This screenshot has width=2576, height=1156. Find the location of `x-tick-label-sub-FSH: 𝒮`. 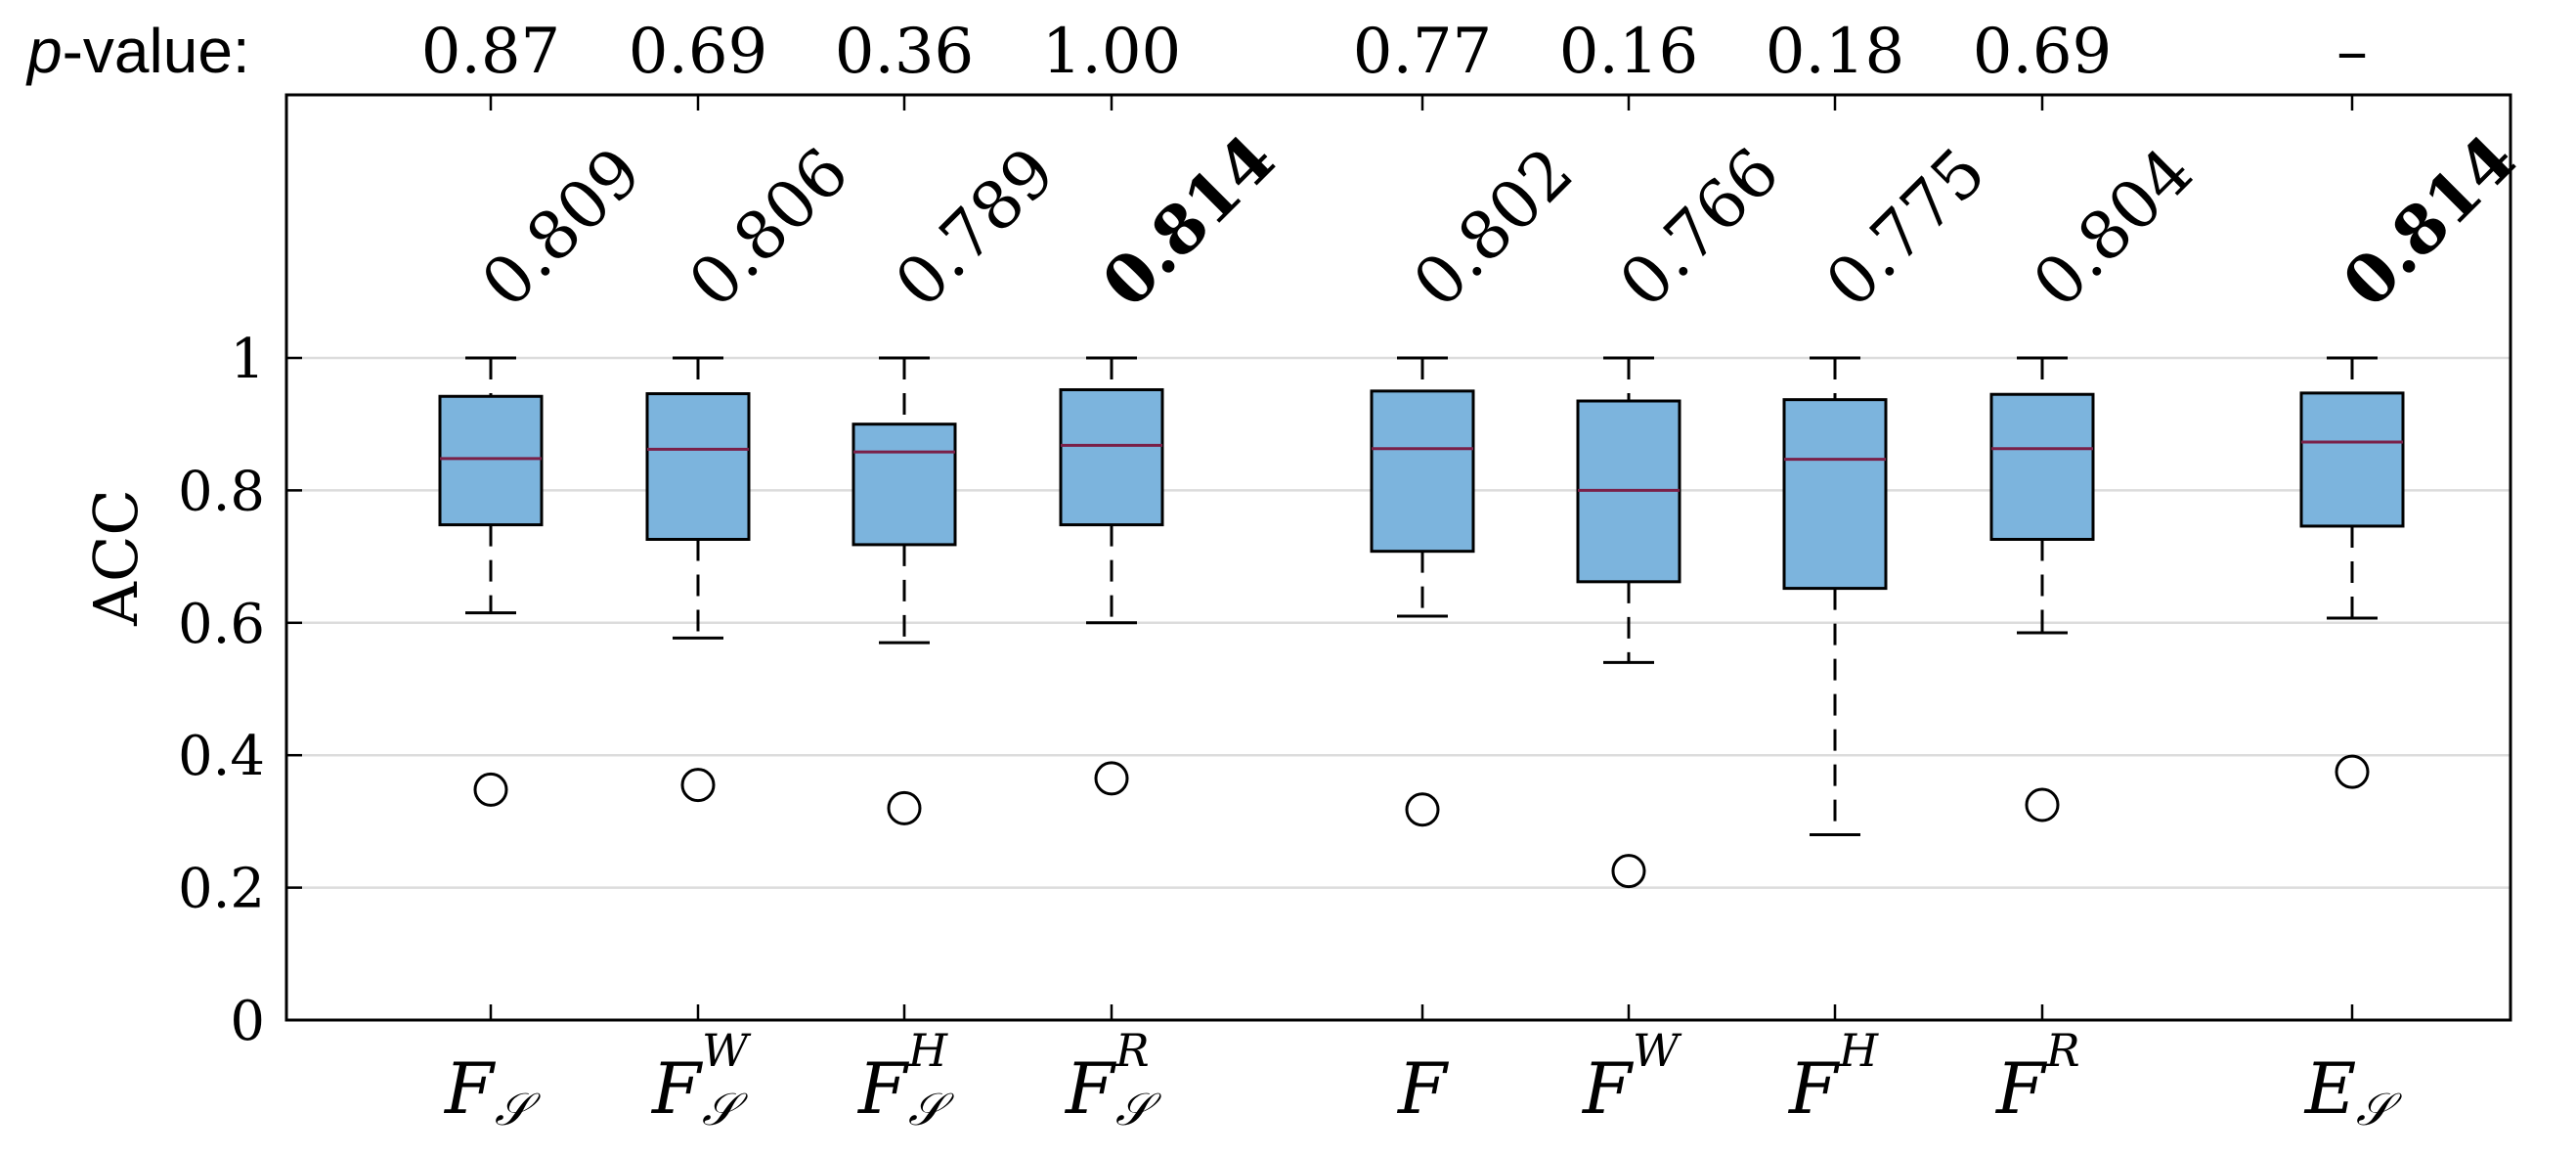

x-tick-label-sub-FSH: 𝒮 is located at coordinates (931, 1109).